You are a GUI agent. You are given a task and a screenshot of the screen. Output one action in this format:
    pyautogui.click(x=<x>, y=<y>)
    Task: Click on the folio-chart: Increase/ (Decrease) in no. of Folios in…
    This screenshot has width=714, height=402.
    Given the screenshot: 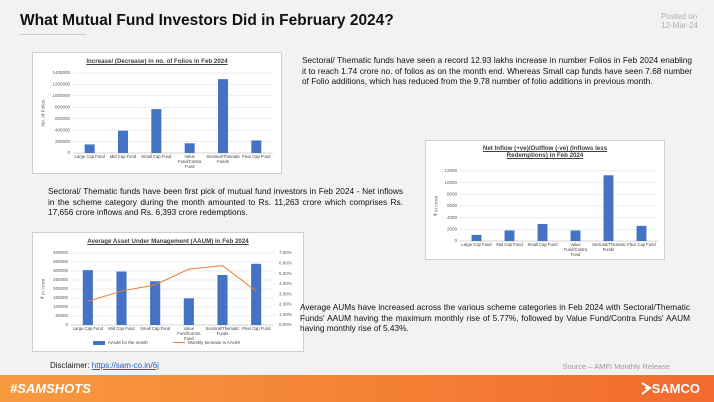 What is the action you would take?
    pyautogui.click(x=157, y=113)
    